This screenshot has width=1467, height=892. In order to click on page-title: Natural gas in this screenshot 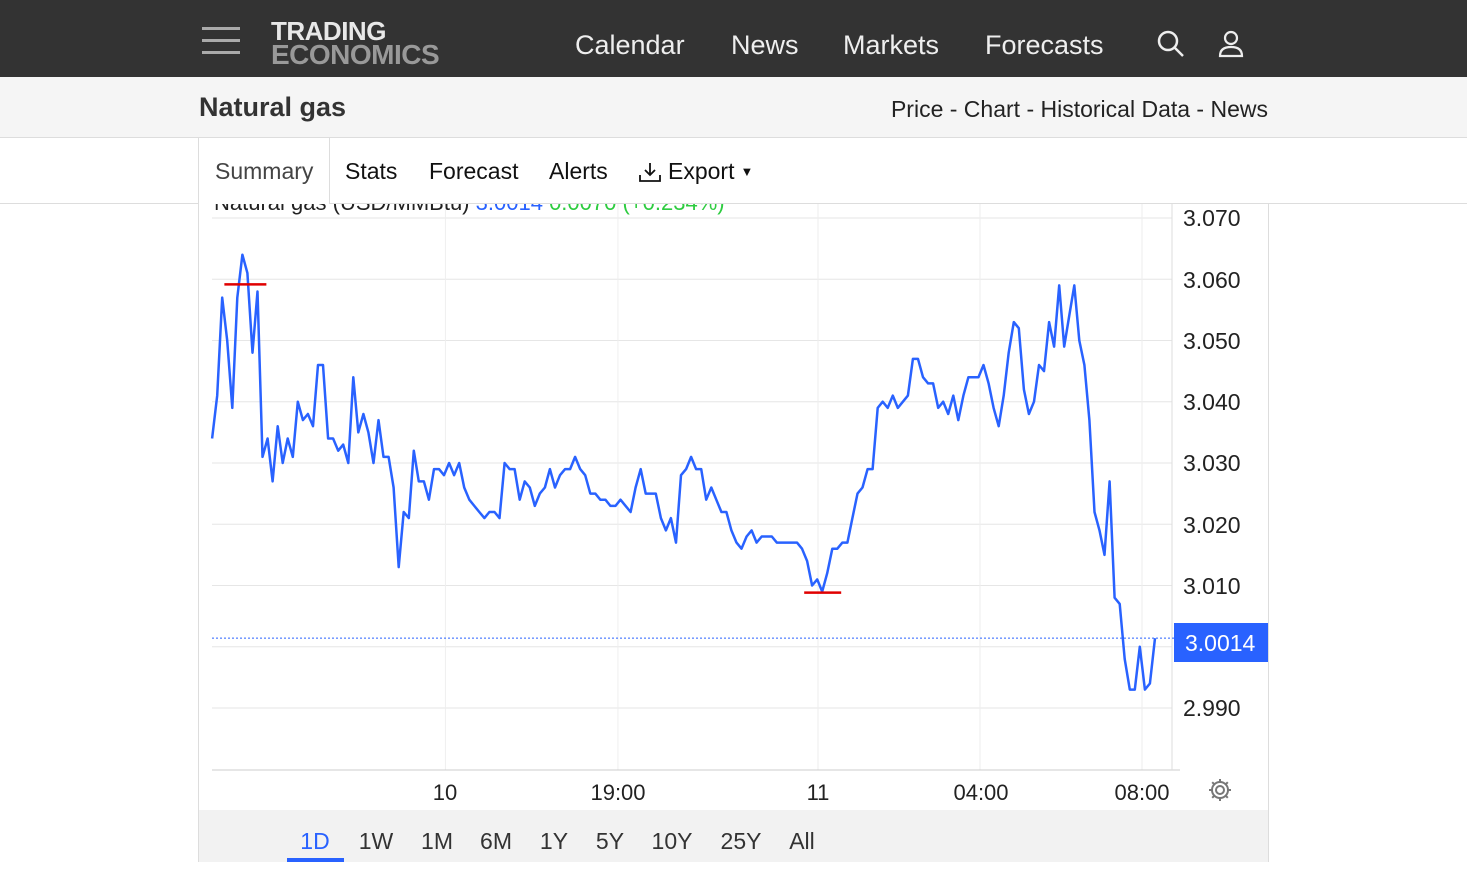, I will do `click(273, 107)`.